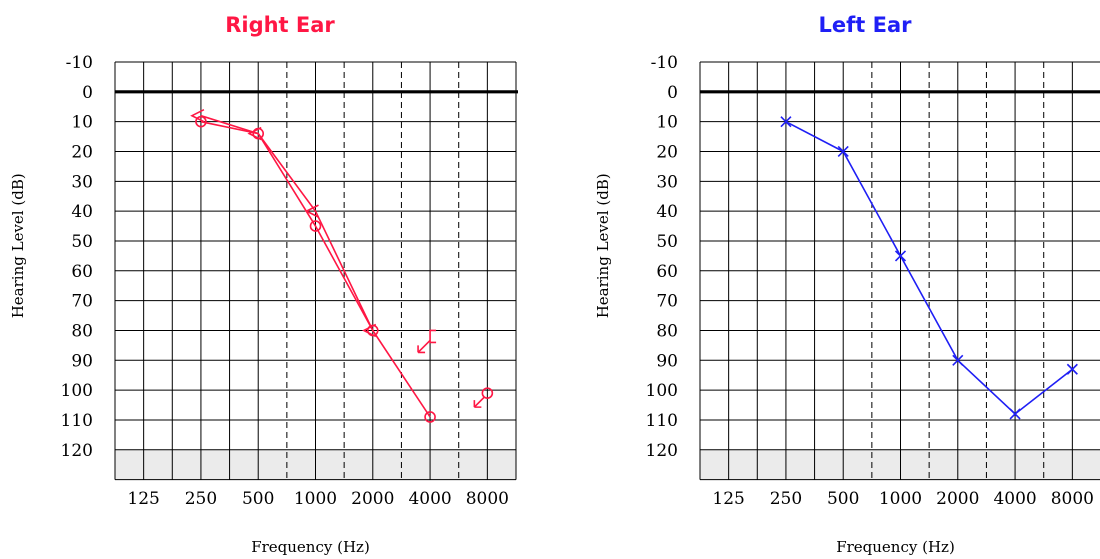 The height and width of the screenshot is (559, 1100). What do you see at coordinates (866, 25) in the screenshot?
I see `chart-title: Left Ear` at bounding box center [866, 25].